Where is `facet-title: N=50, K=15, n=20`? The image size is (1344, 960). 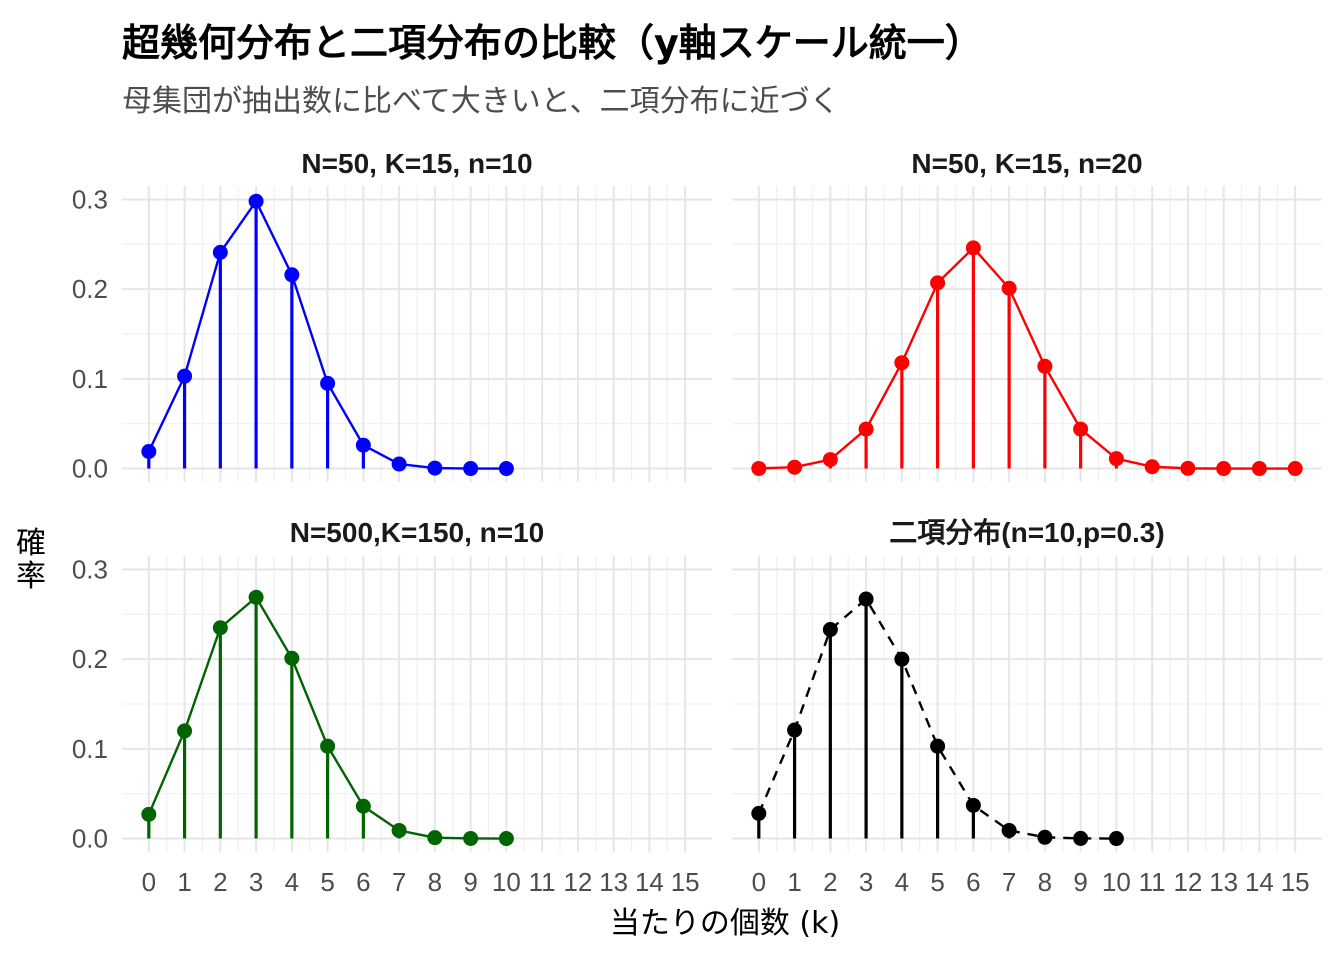
facet-title: N=50, K=15, n=20 is located at coordinates (1026, 163).